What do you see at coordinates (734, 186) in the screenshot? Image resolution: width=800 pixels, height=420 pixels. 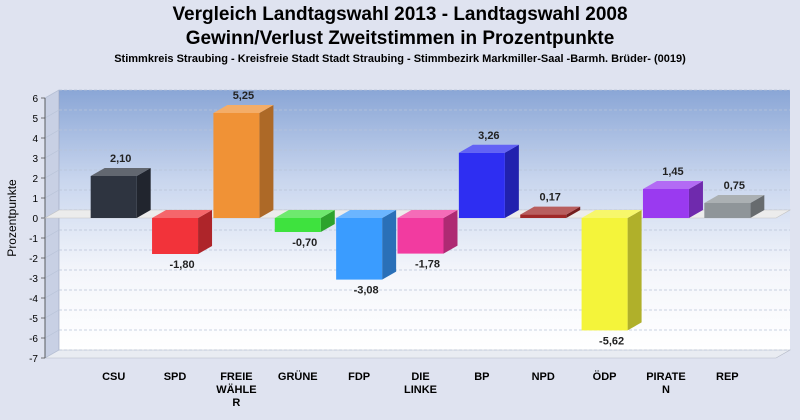 I see `data-label: 0,75` at bounding box center [734, 186].